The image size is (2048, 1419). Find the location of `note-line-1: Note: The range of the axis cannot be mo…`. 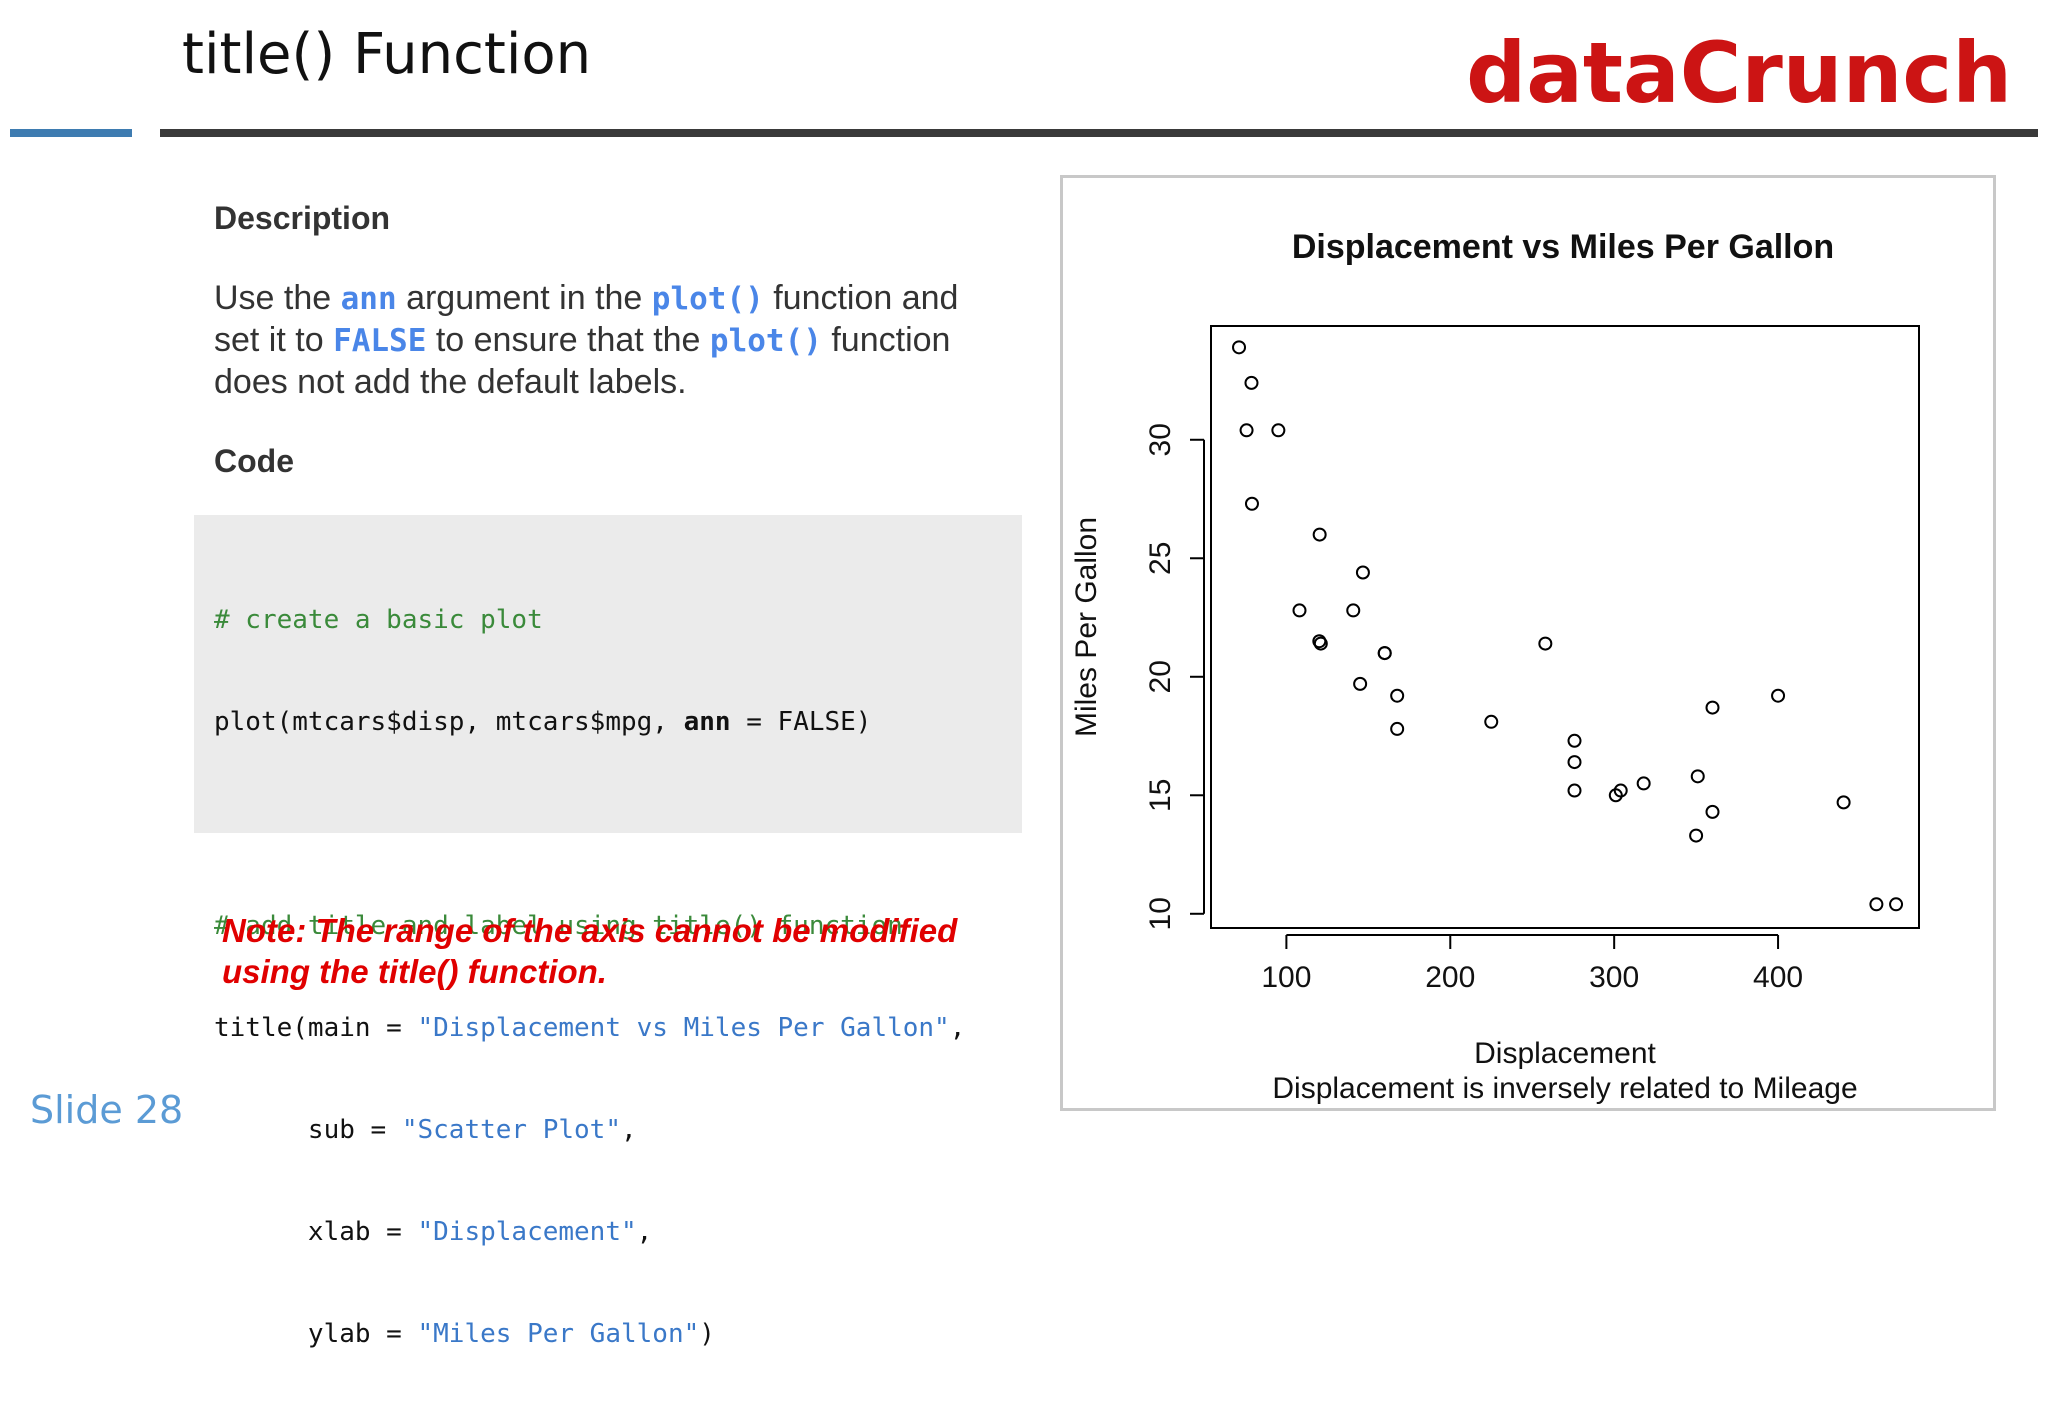

note-line-1: Note: The range of the axis cannot be mo… is located at coordinates (590, 930).